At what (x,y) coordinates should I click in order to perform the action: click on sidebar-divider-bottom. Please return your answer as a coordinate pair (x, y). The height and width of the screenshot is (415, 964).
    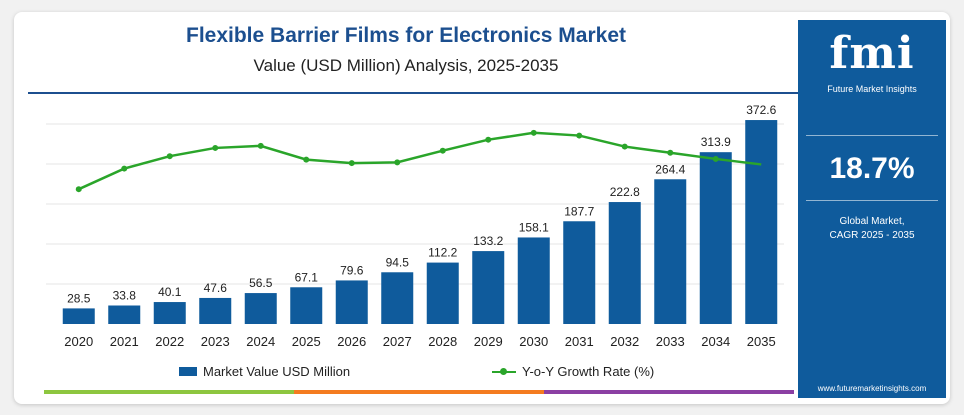
    Looking at the image, I should click on (872, 200).